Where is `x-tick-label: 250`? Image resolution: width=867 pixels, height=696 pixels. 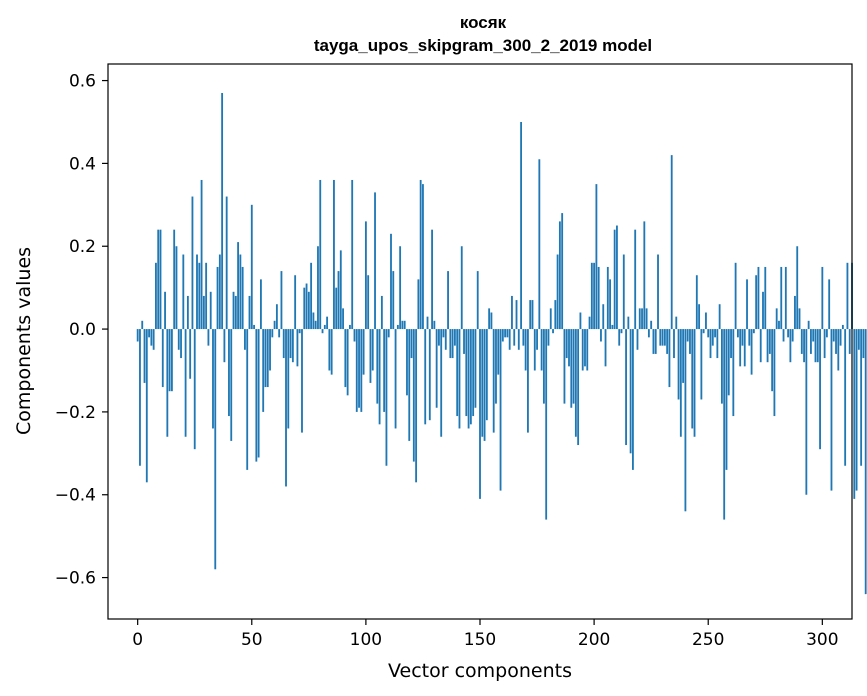 x-tick-label: 250 is located at coordinates (708, 640).